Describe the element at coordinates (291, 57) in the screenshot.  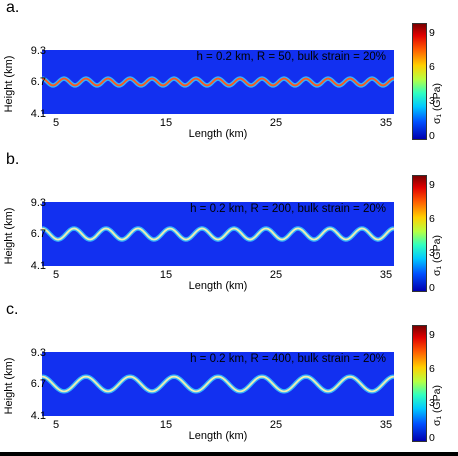
I see `parameter-annotation: h = 0.2 km, R = 50, bulk strain = 20%` at that location.